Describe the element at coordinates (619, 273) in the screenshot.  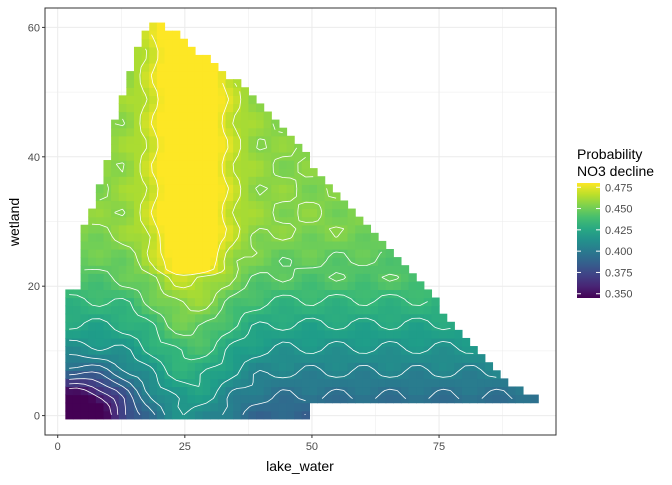
I see `legend-label-4: 0.375` at that location.